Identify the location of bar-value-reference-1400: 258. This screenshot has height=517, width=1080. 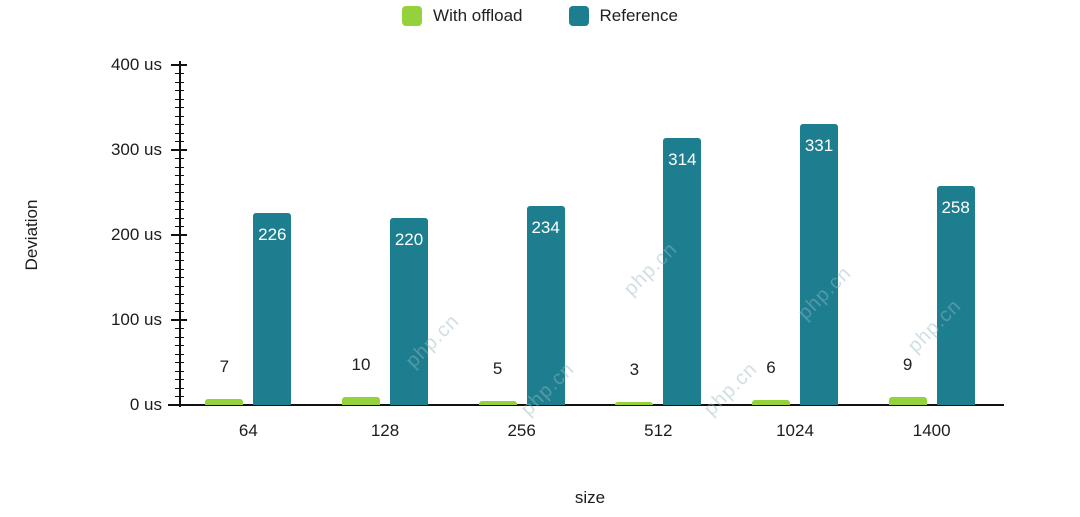
(955, 207).